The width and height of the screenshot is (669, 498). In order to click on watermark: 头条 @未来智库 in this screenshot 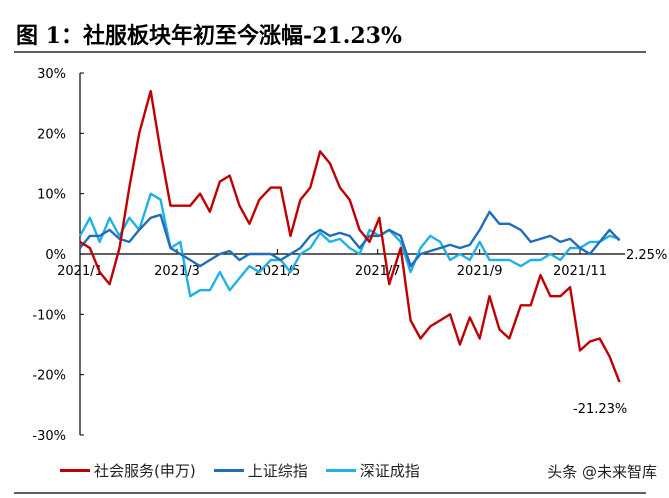, I will do `click(602, 472)`.